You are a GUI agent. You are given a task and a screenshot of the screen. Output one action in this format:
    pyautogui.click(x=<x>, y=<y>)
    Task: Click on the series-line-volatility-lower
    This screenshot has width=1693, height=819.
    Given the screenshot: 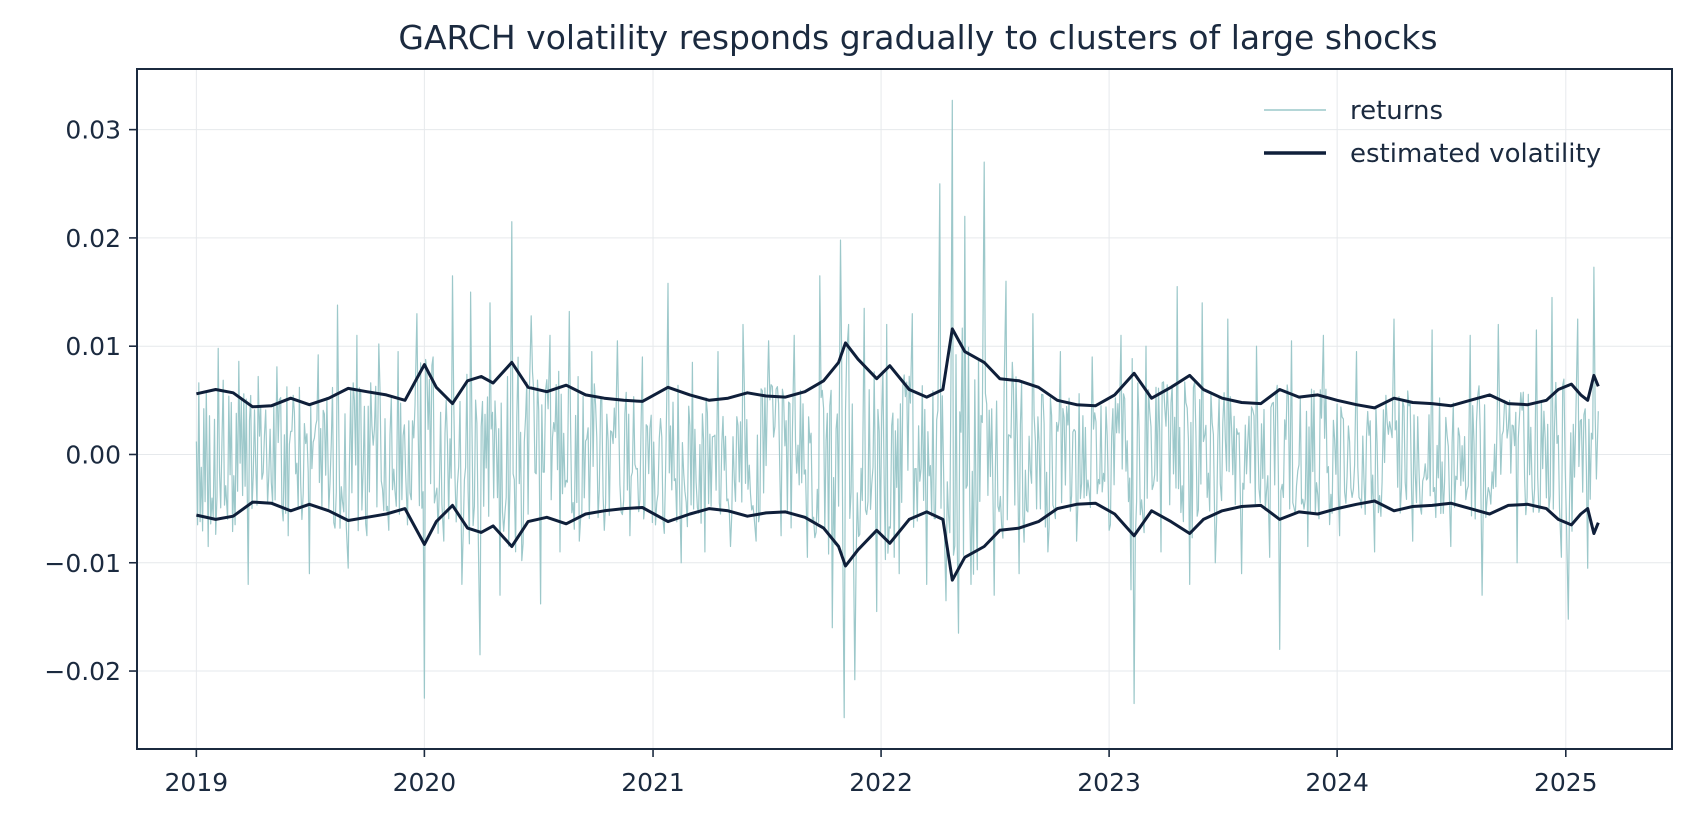 What is the action you would take?
    pyautogui.click(x=898, y=540)
    